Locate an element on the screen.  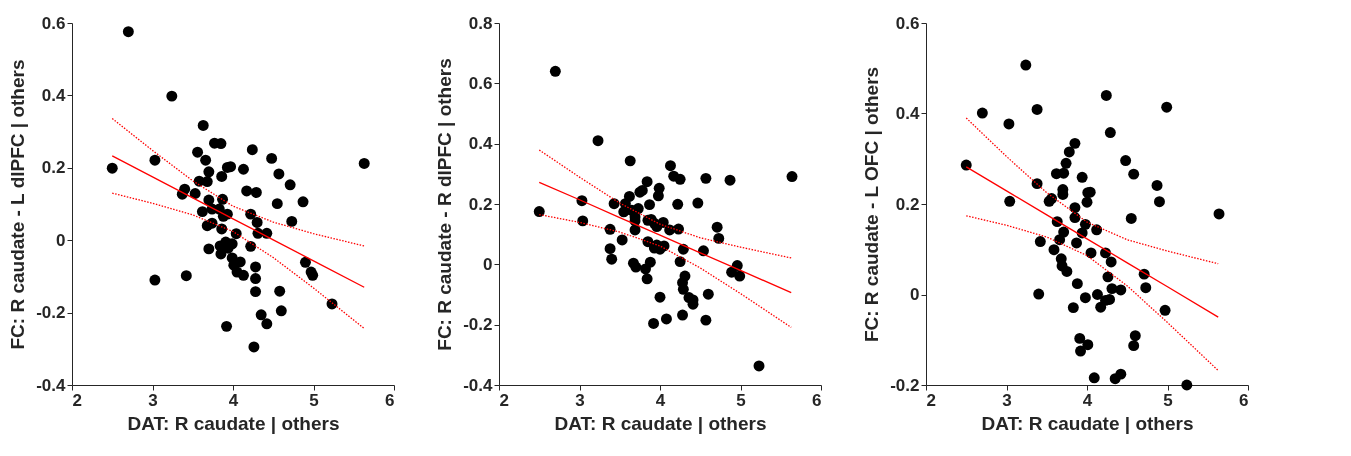
y-tick-label: 0.8 is located at coordinates (480, 23).